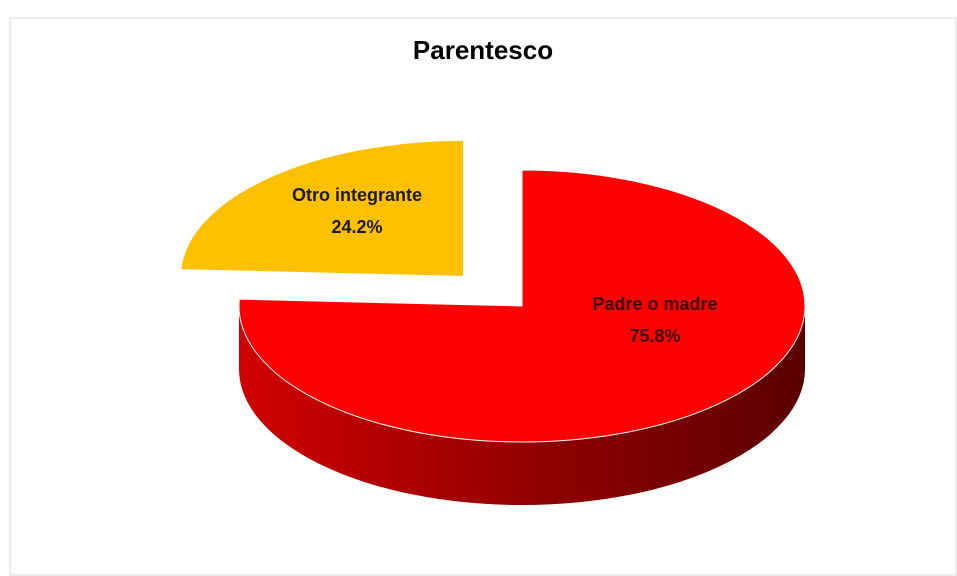 Image resolution: width=957 pixels, height=576 pixels. Describe the element at coordinates (654, 336) in the screenshot. I see `data-label-value: 75.8%` at that location.